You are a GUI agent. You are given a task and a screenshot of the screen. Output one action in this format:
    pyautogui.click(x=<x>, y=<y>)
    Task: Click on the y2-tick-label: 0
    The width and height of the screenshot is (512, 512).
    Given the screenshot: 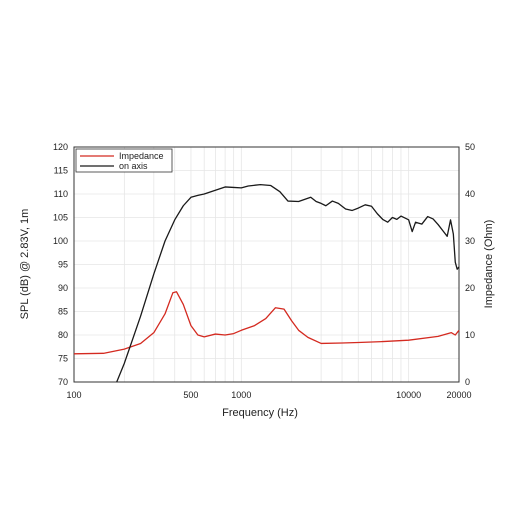 What is the action you would take?
    pyautogui.click(x=467, y=382)
    